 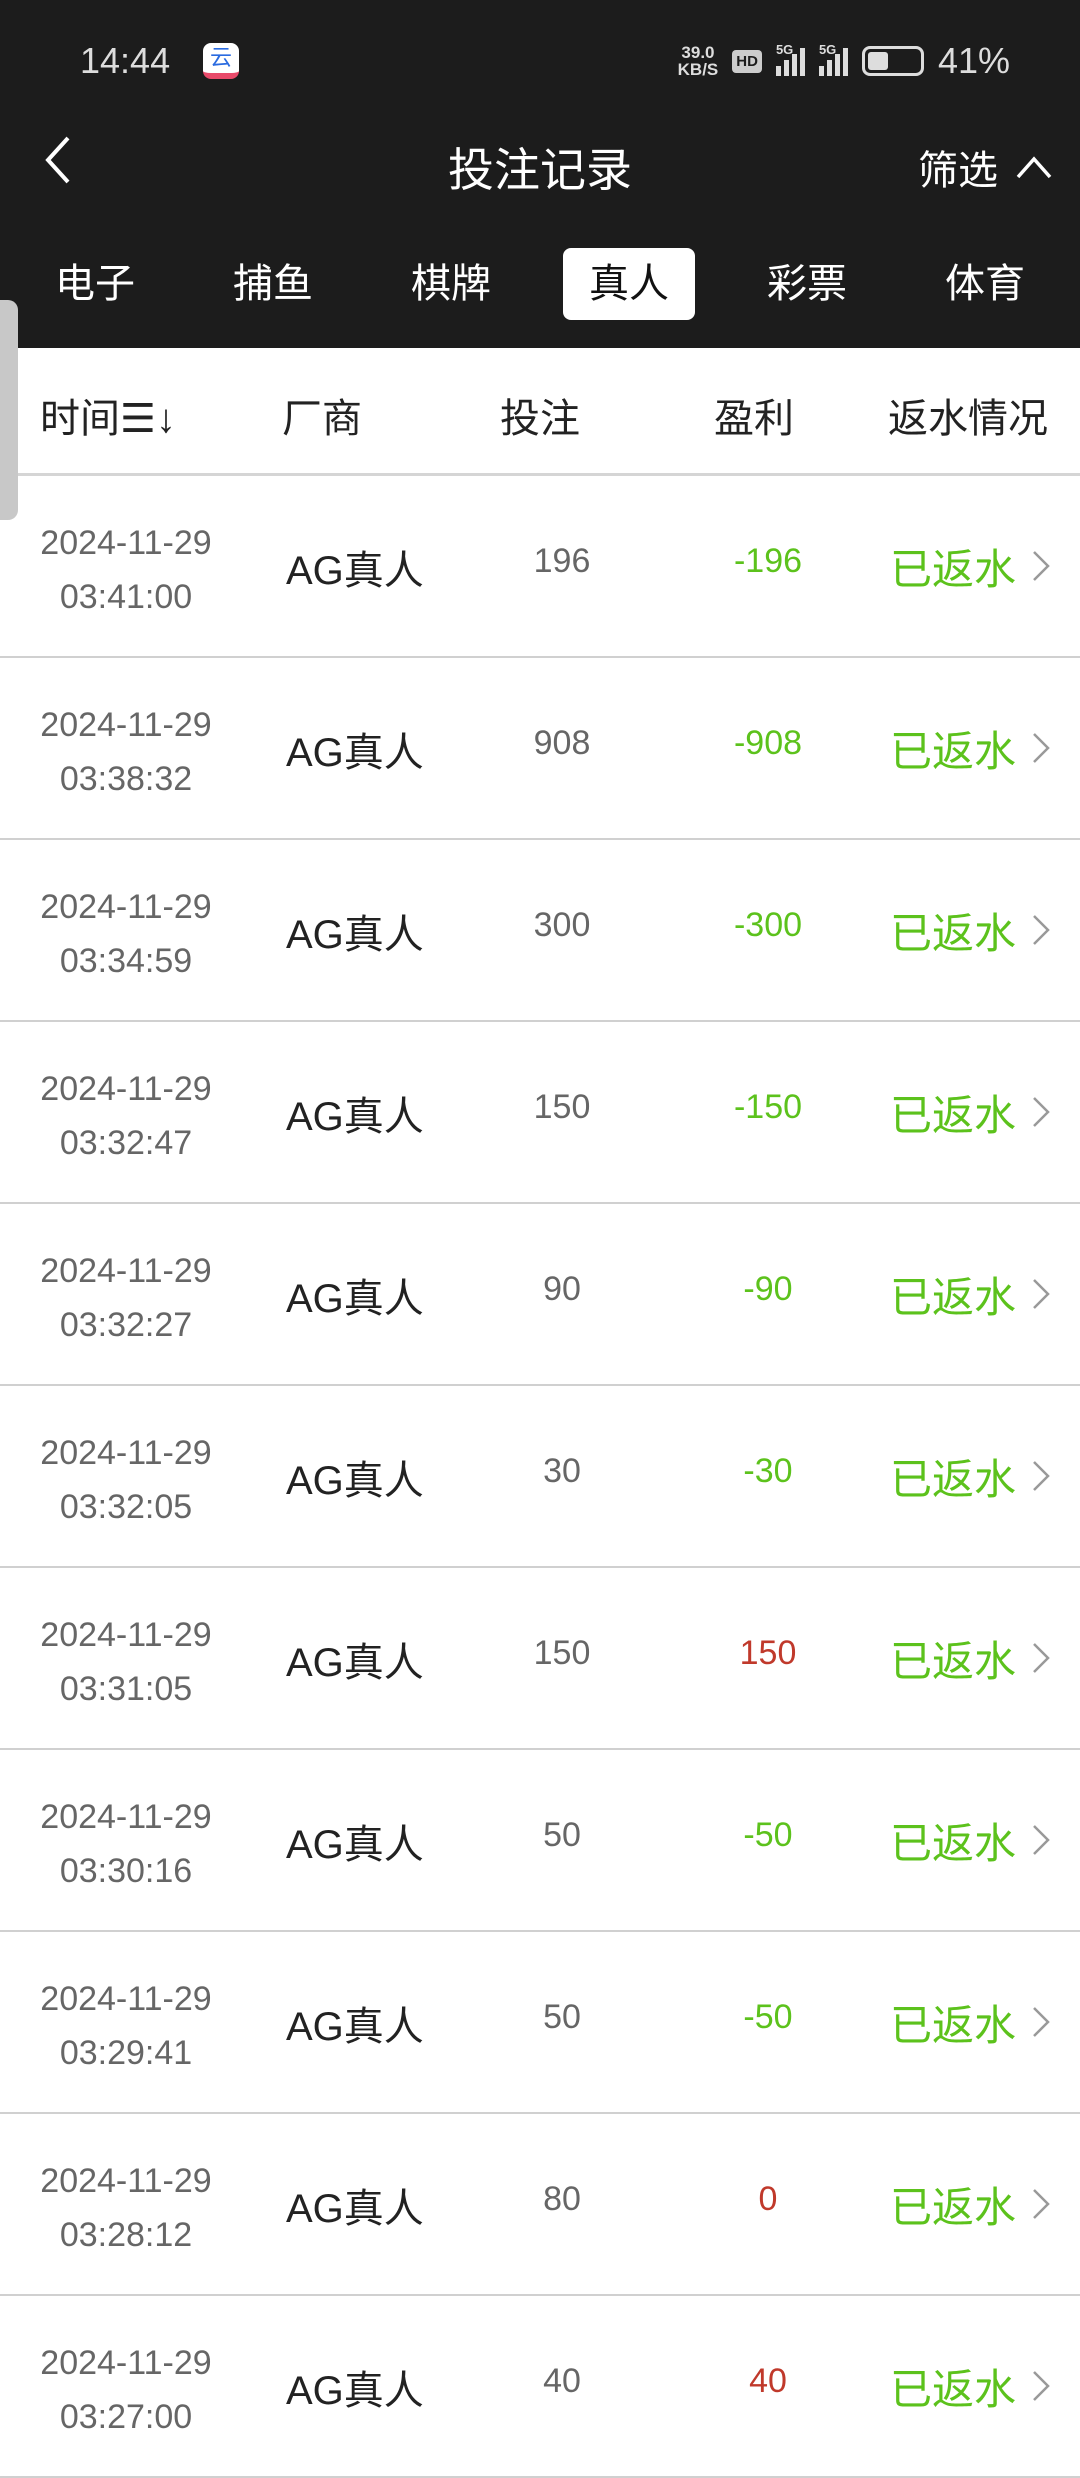 What do you see at coordinates (126, 1298) in the screenshot?
I see `bet-datetime: 2024-11-29 03:32:27` at bounding box center [126, 1298].